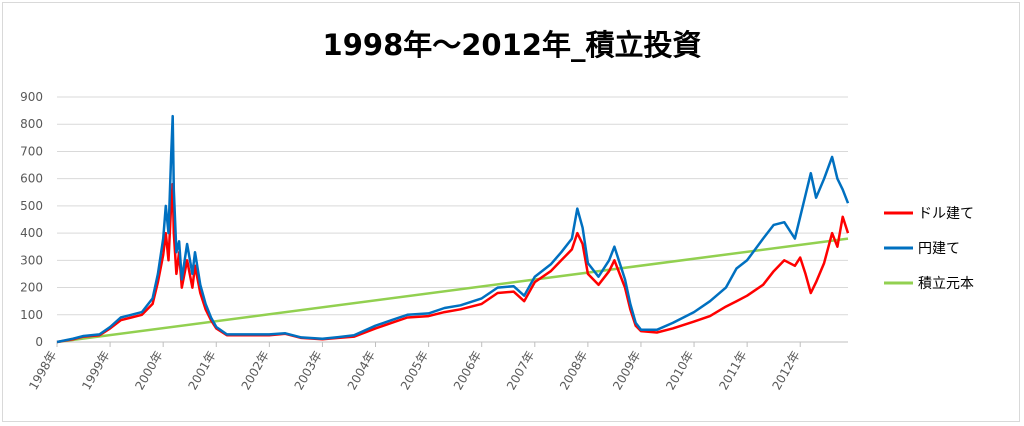  Describe the element at coordinates (946, 284) in the screenshot. I see `legend-label: 積立元本` at that location.